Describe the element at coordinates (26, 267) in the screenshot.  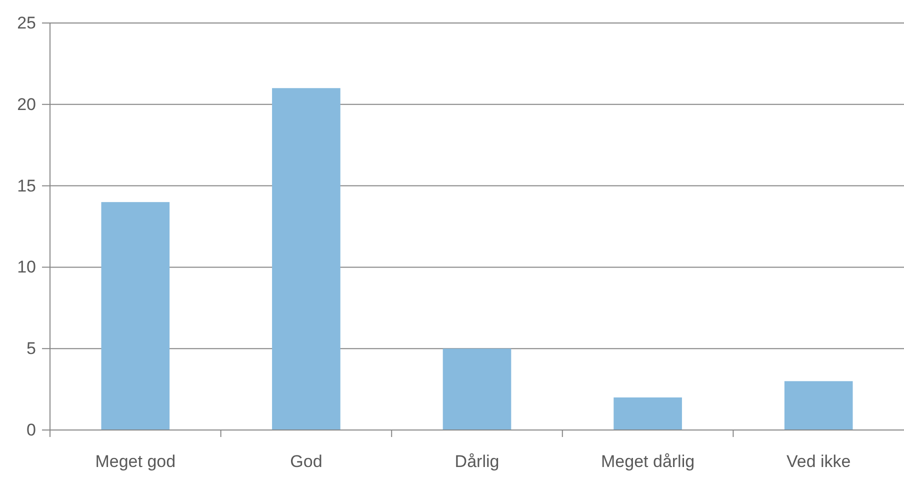
I see `y-tick-label: 10` at that location.